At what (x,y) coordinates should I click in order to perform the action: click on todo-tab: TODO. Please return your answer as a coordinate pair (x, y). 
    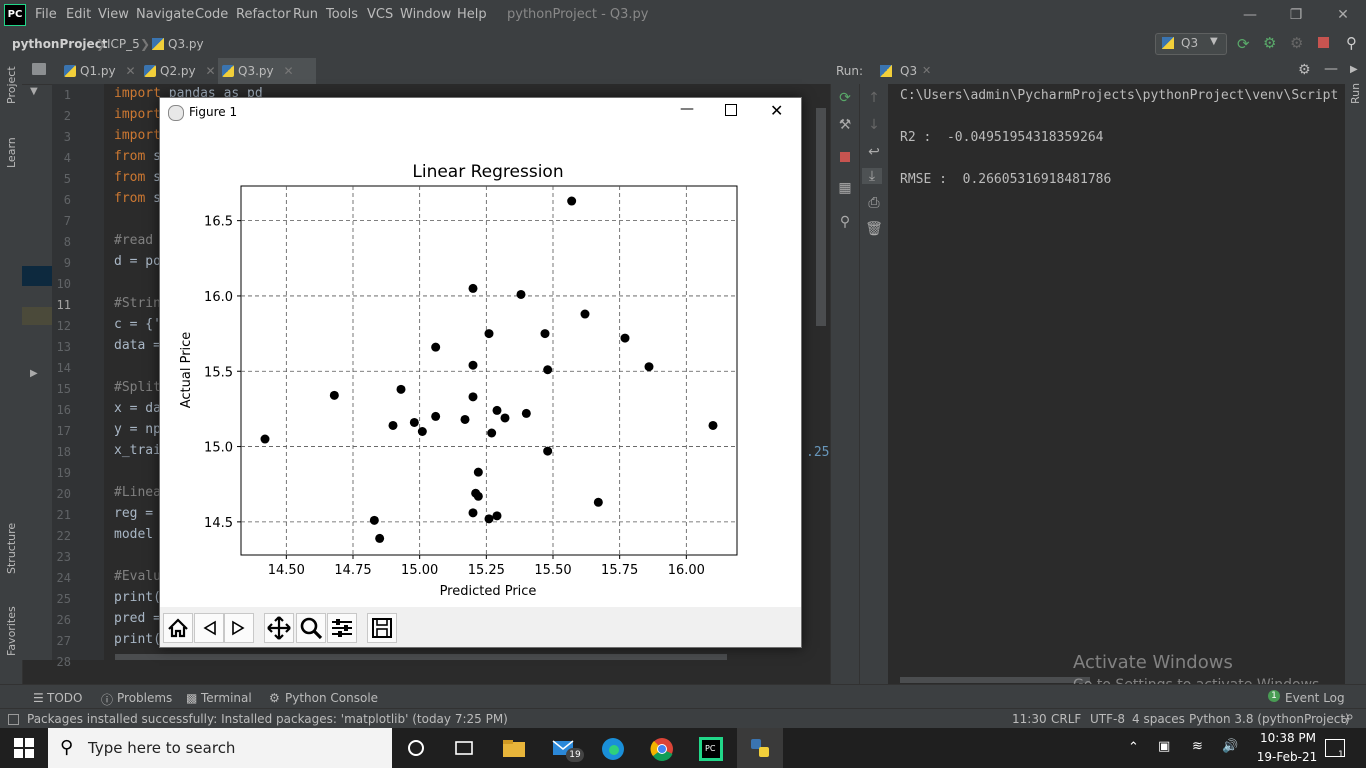
    Looking at the image, I should click on (65, 698).